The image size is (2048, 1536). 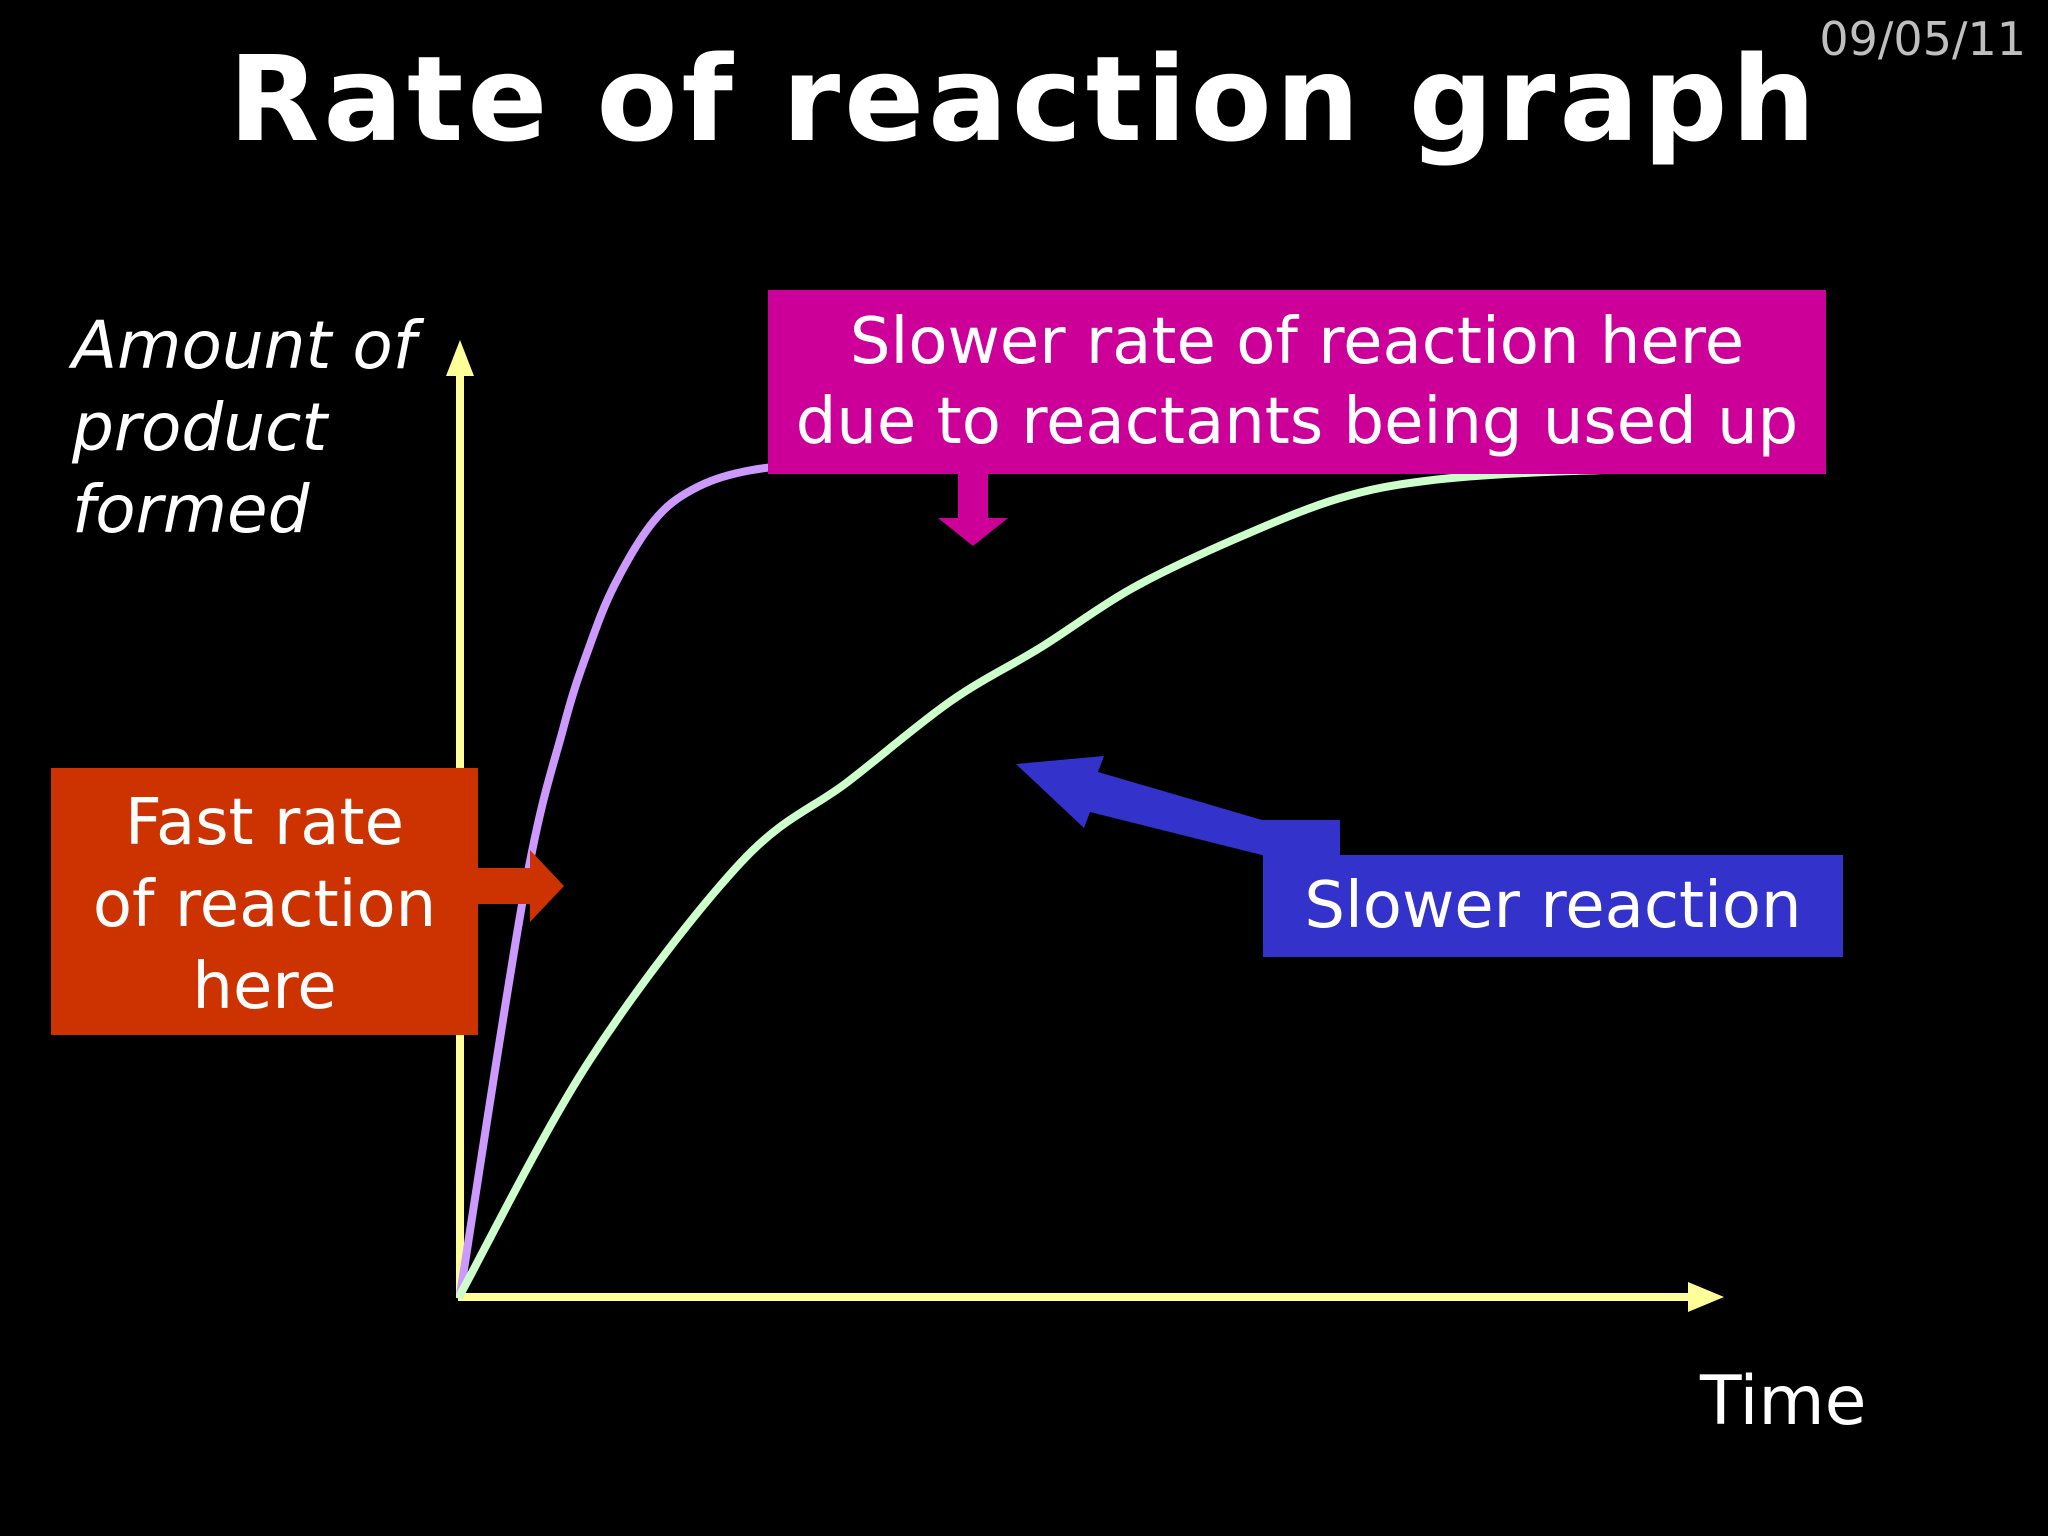 What do you see at coordinates (1178, 806) in the screenshot?
I see `arrow-diagonal-icon` at bounding box center [1178, 806].